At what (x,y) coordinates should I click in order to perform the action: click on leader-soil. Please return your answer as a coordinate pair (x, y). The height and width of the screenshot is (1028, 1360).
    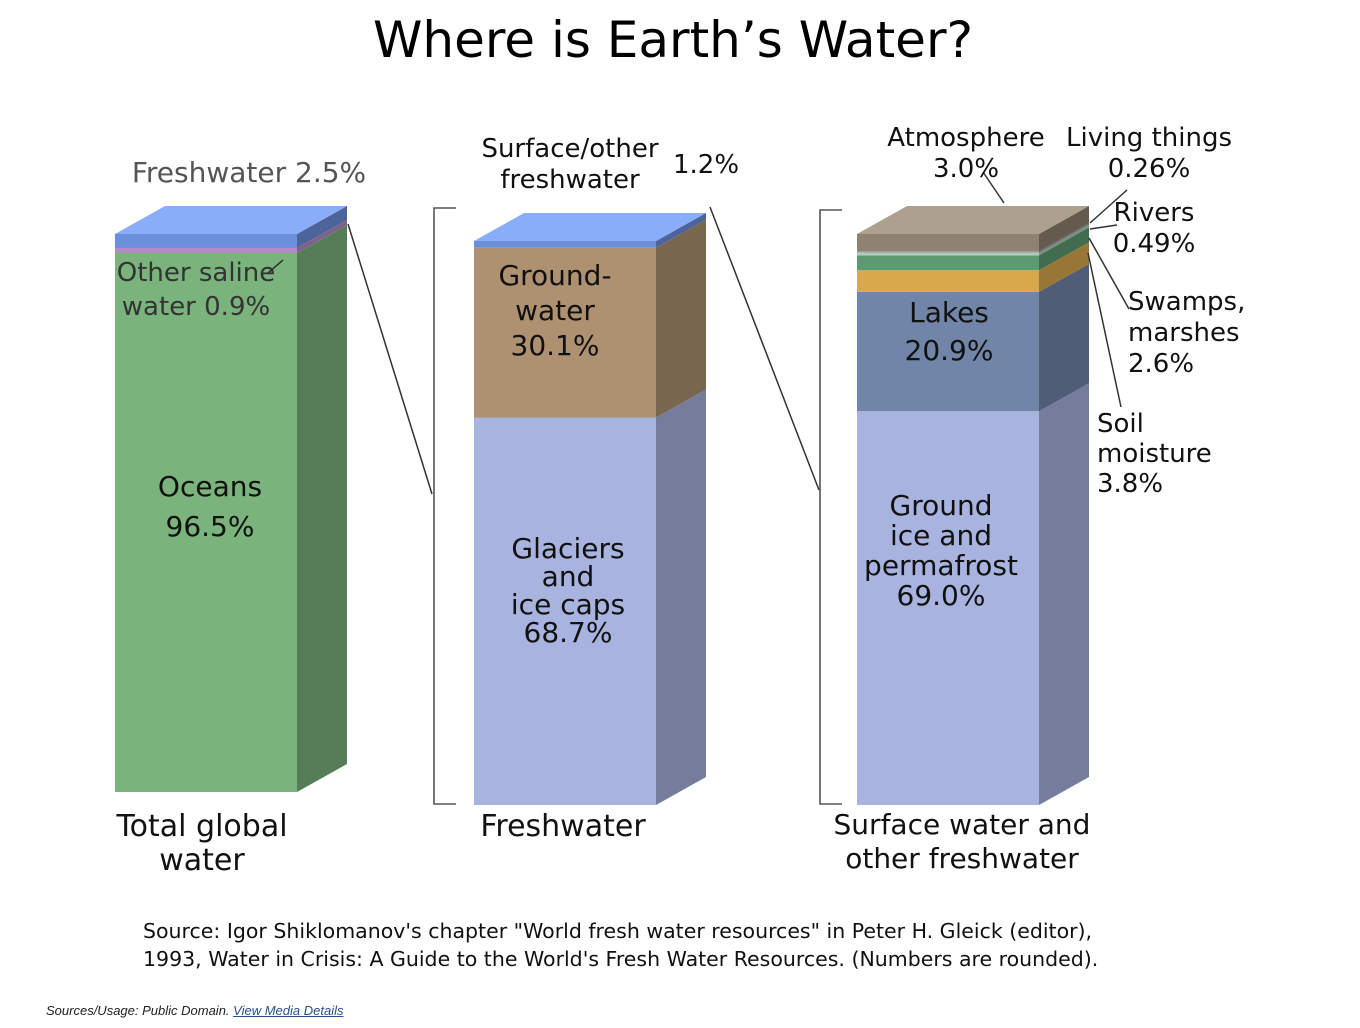
    Looking at the image, I should click on (1104, 330).